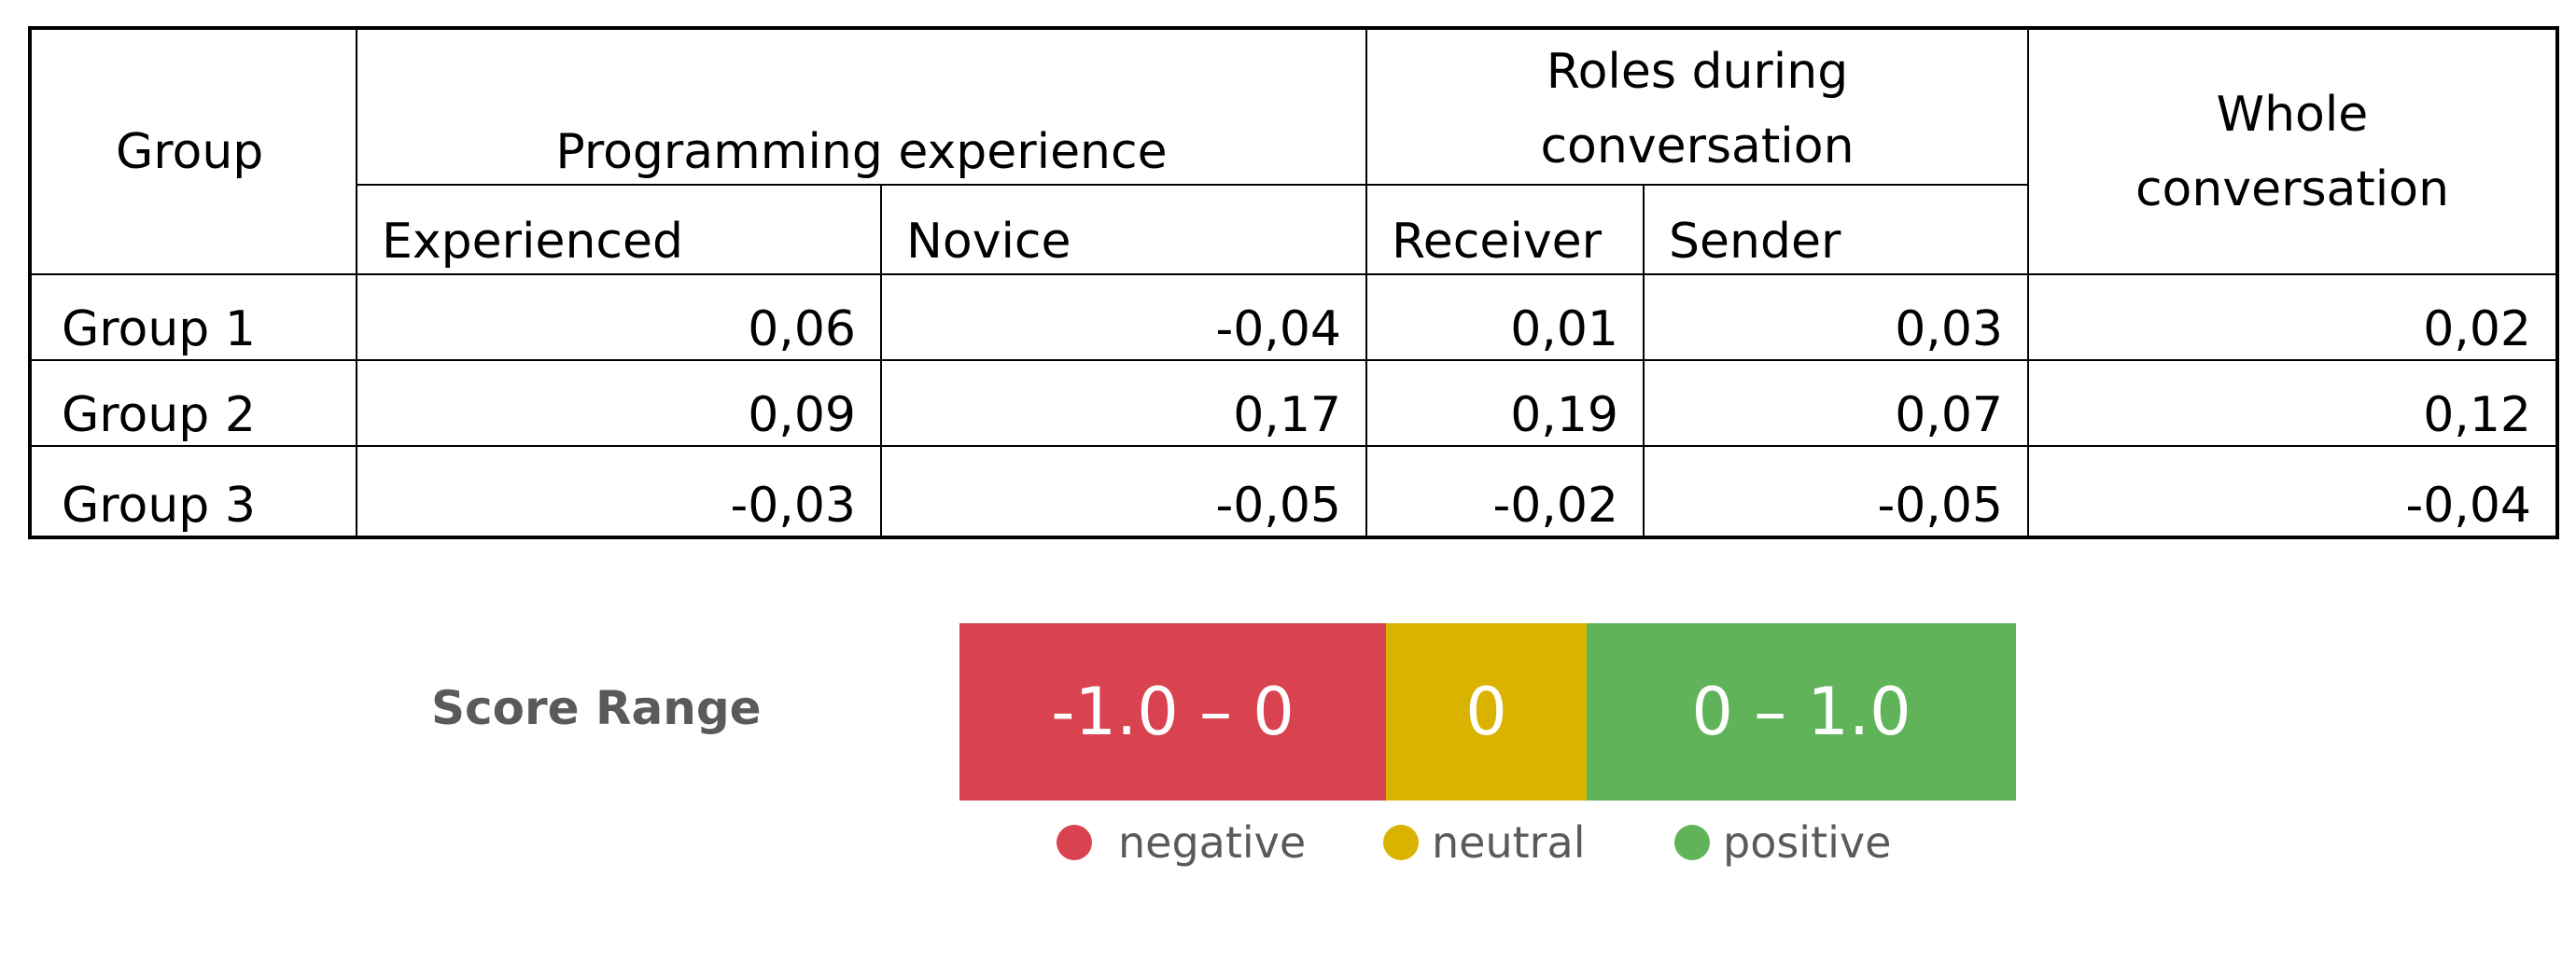 This screenshot has height=961, width=2576. Describe the element at coordinates (1836, 229) in the screenshot. I see `header-sender: Sender` at that location.